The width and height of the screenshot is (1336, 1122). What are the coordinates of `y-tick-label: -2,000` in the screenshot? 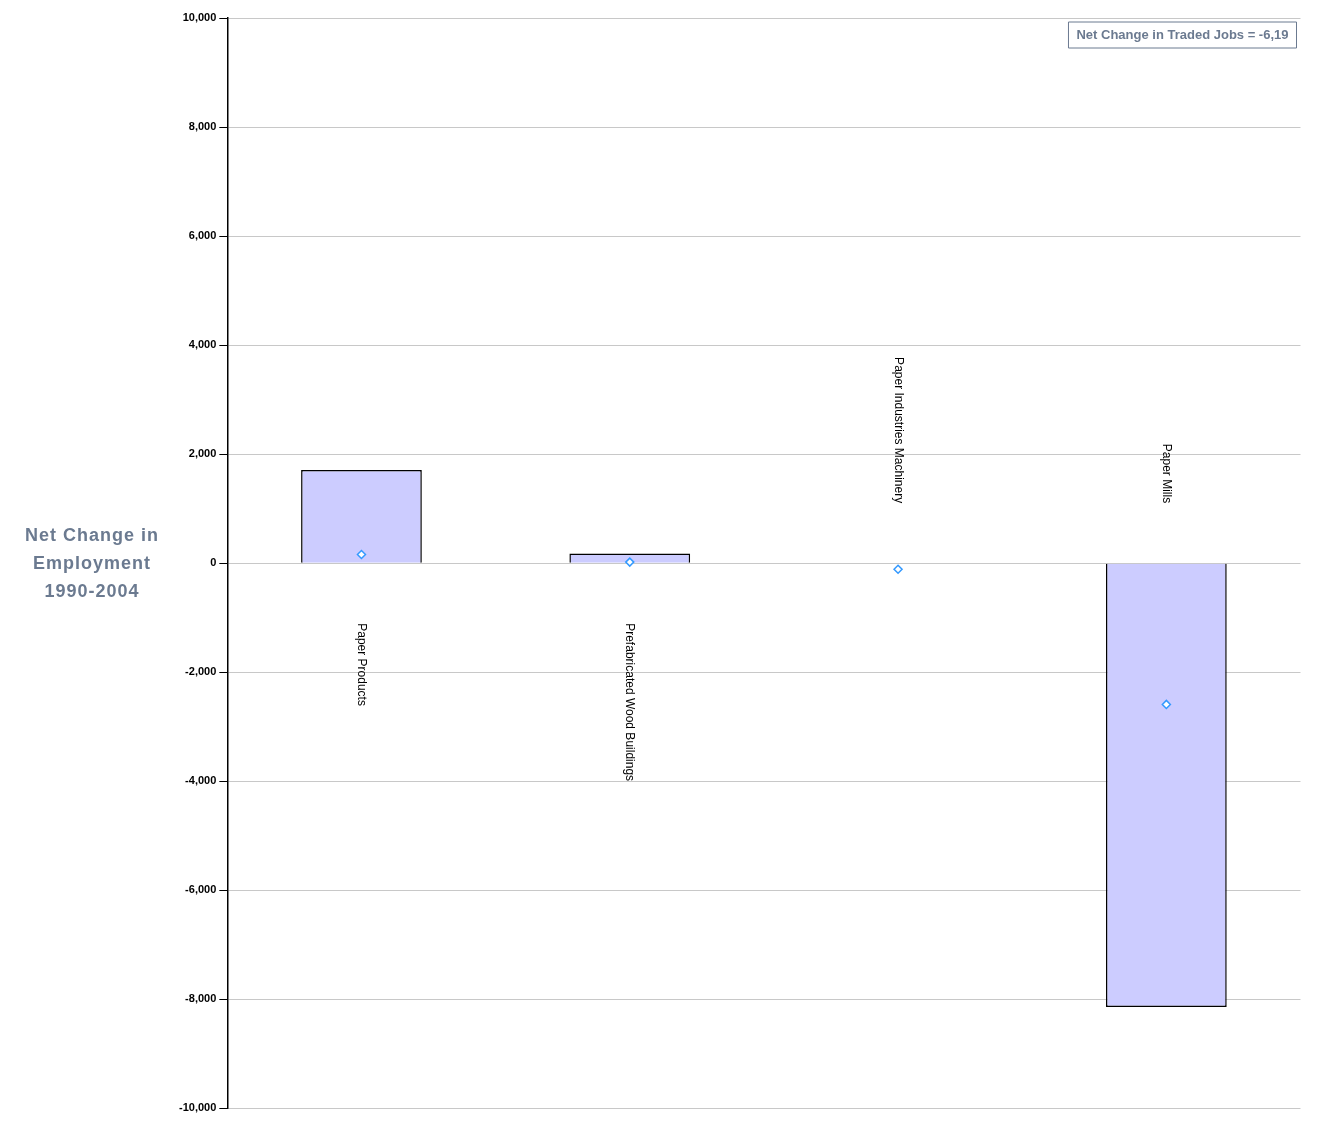 It's located at (201, 671).